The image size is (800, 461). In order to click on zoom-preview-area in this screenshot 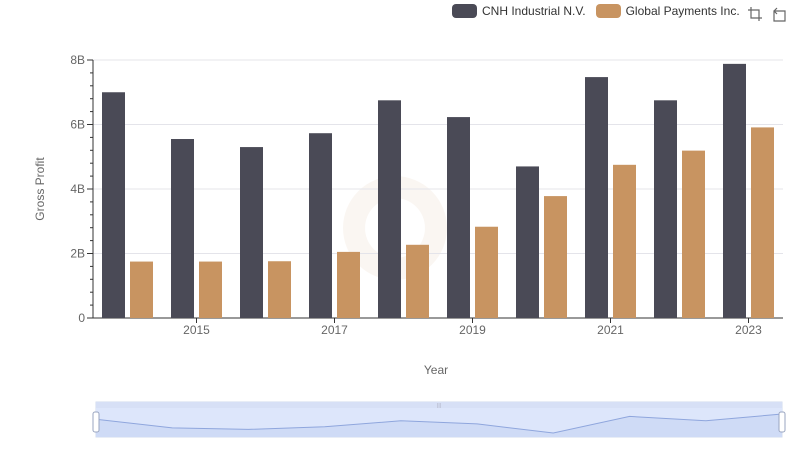, I will do `click(439, 425)`.